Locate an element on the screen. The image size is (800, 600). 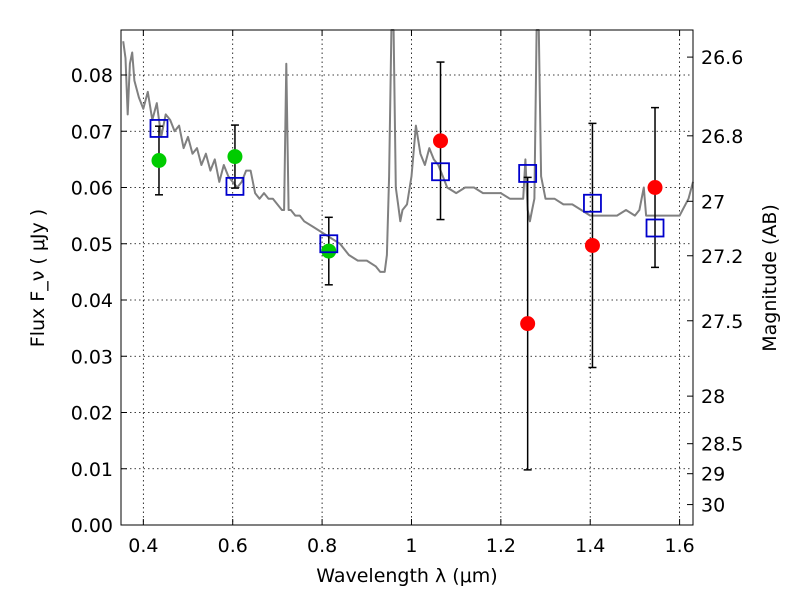
x-axis-label: Wavelength λ (μm) is located at coordinates (406, 576).